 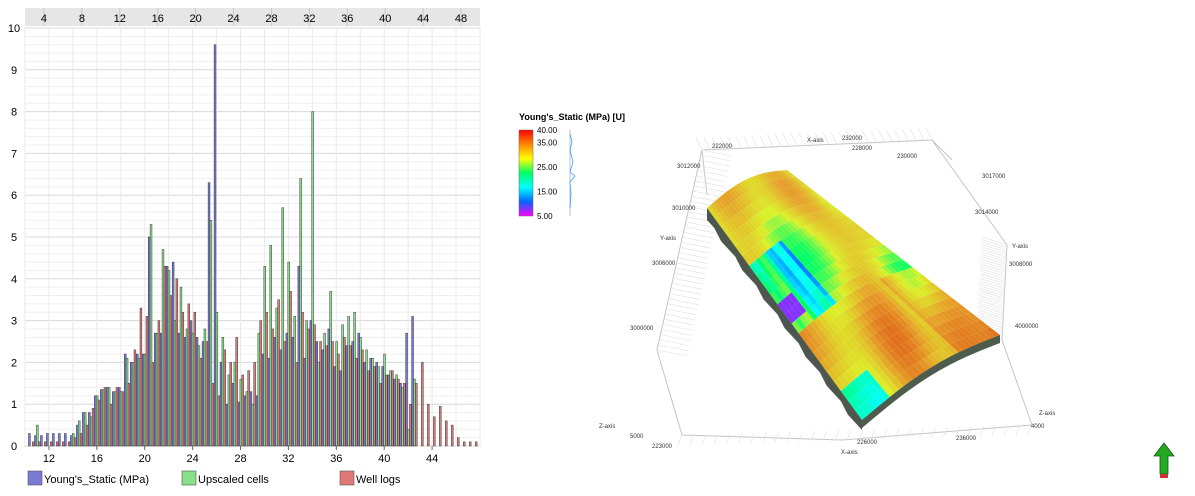 What do you see at coordinates (271, 19) in the screenshot?
I see `top-axis-tick-label: 28` at bounding box center [271, 19].